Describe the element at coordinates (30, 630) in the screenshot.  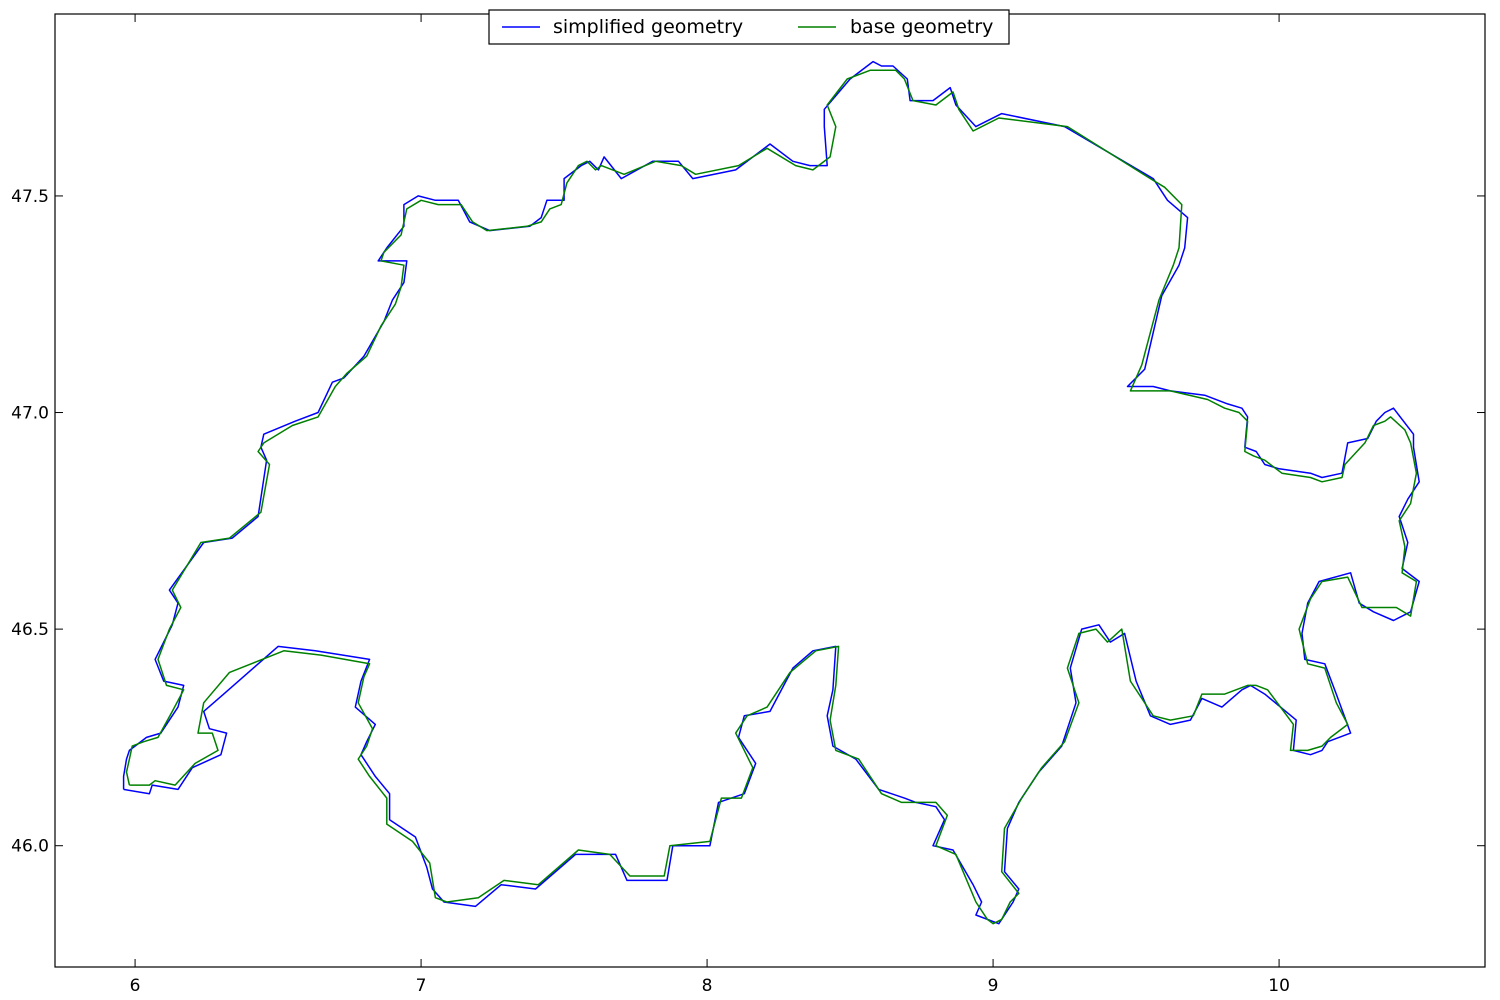
I see `y-tick-label: 46.5` at that location.